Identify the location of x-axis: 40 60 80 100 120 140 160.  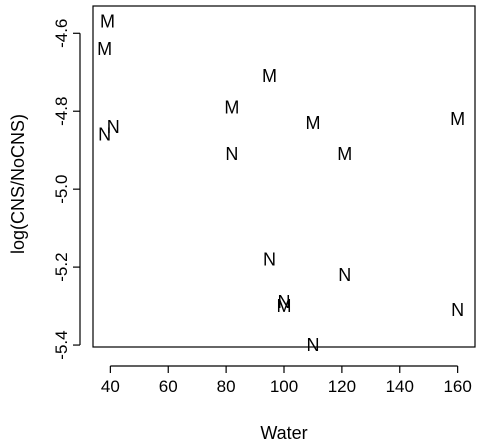
(286, 380).